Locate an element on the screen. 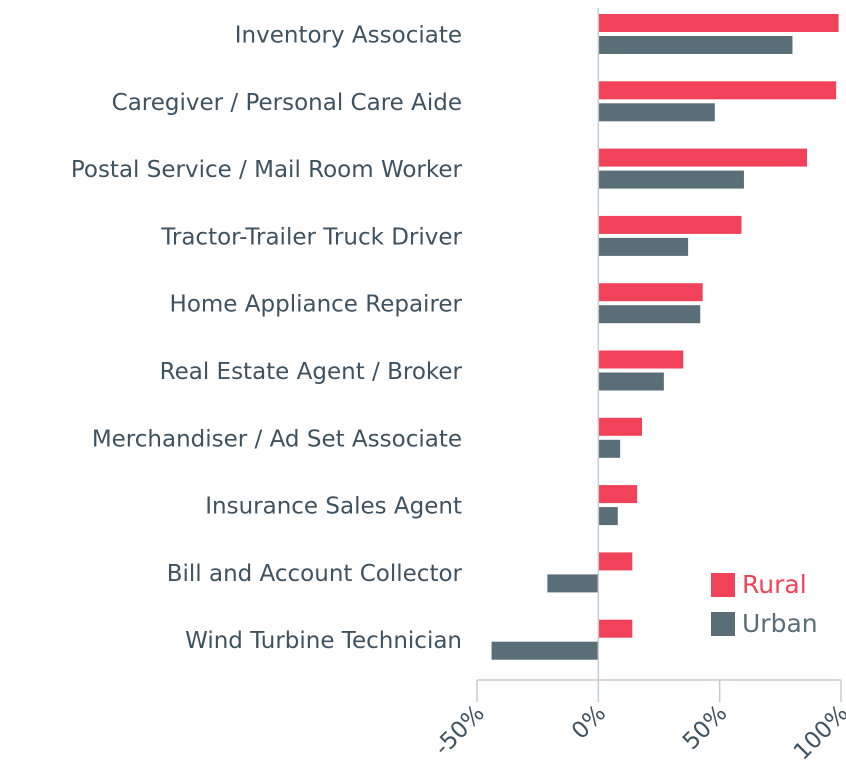  legend-label: Urban is located at coordinates (780, 623).